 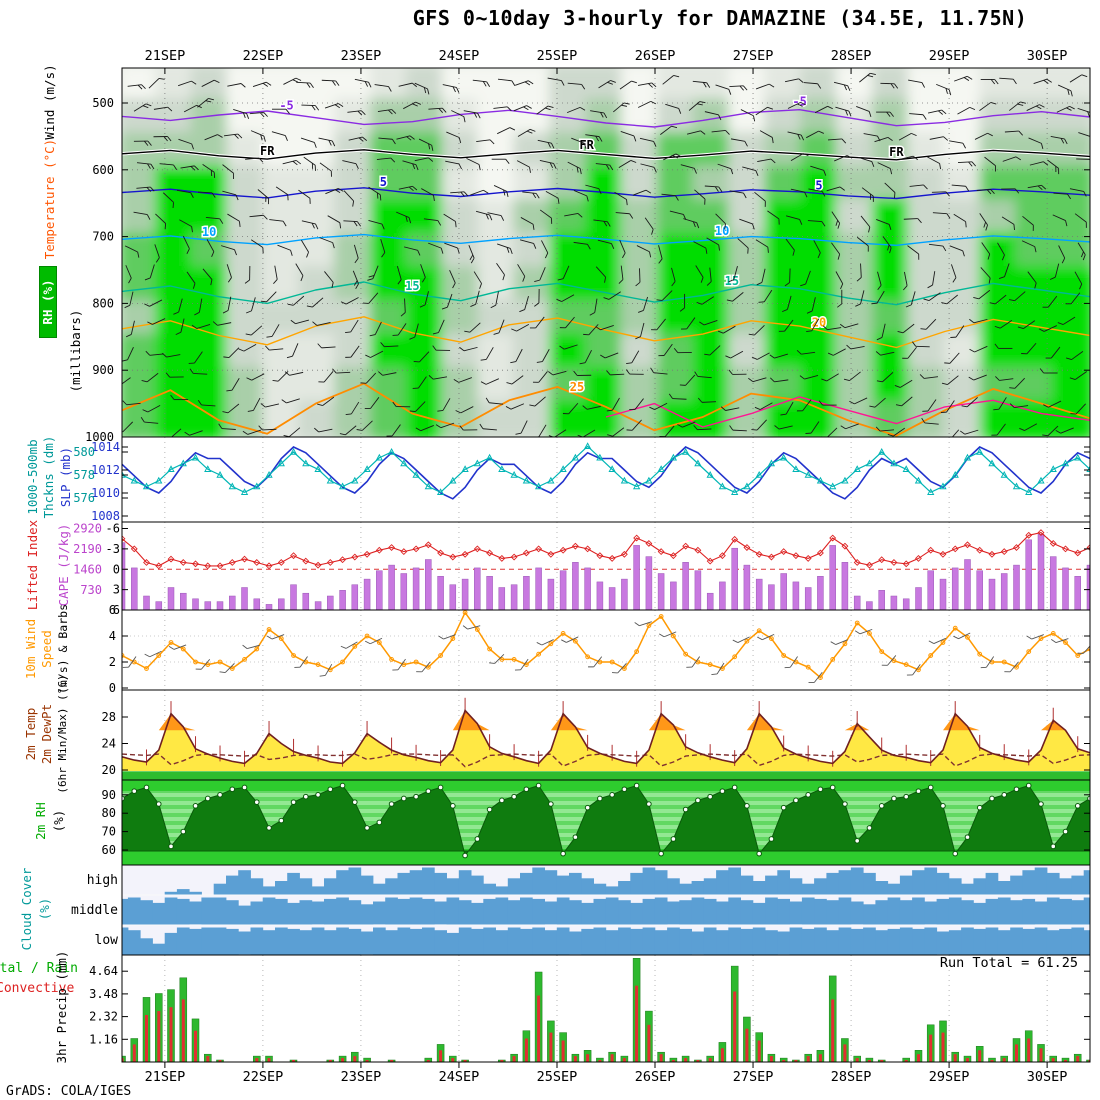 I want to click on svg-text: 730, so click(x=91, y=590).